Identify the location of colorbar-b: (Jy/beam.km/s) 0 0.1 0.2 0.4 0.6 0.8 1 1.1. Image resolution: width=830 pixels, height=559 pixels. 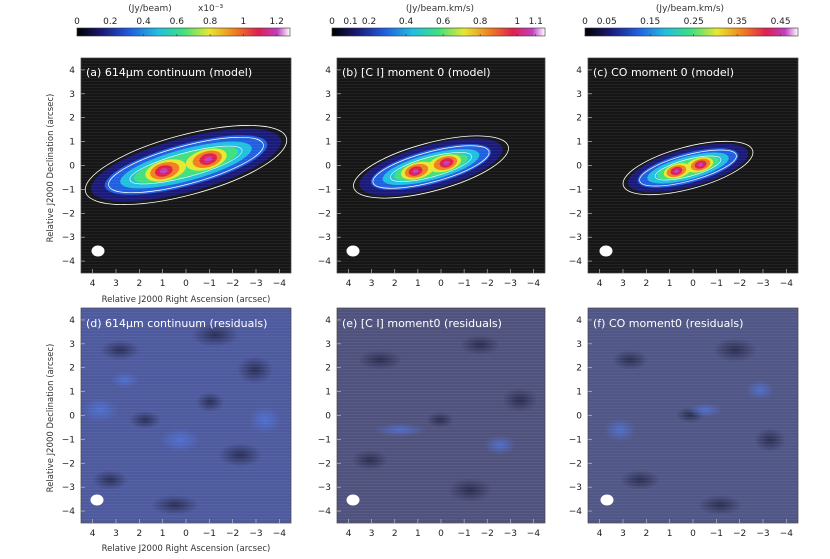
(437, 20).